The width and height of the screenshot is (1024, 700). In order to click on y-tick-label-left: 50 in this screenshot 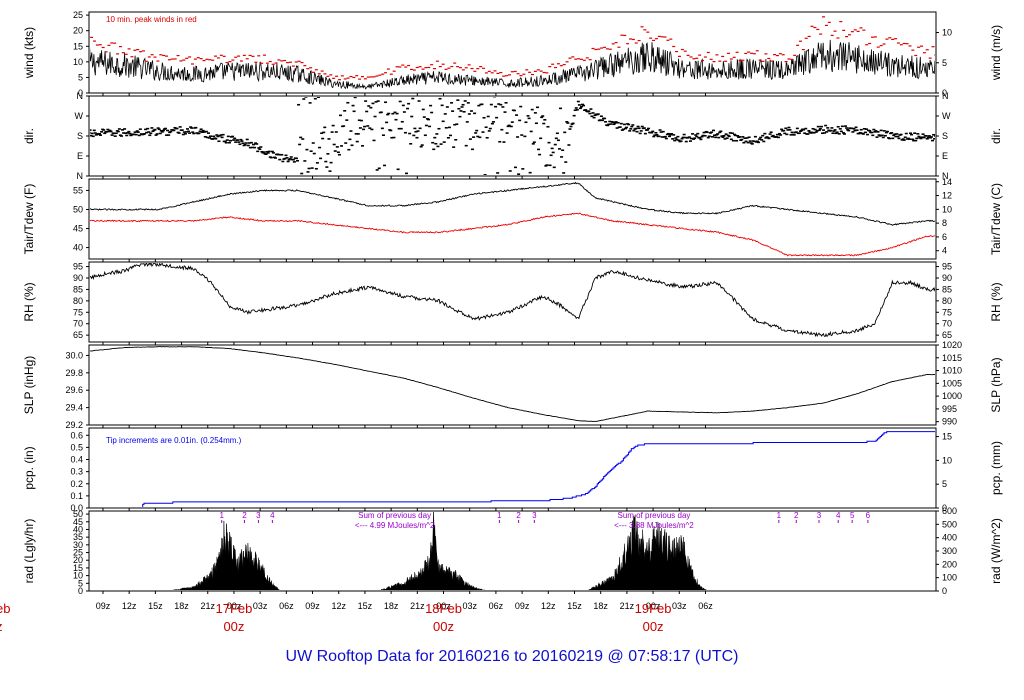, I will do `click(78, 209)`.